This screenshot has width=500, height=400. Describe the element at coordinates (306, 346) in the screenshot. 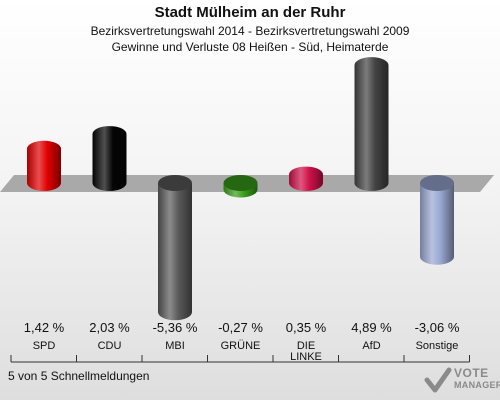

I see `category-label-5-line-1: DIE` at that location.